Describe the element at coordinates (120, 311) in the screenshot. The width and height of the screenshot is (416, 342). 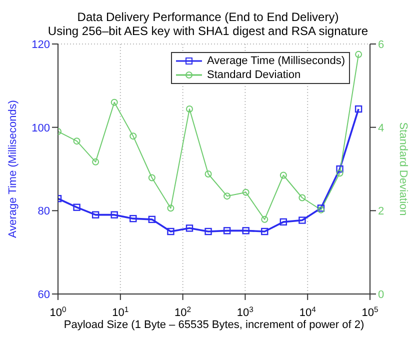
I see `x-tick-label: 10$^{1}$` at that location.